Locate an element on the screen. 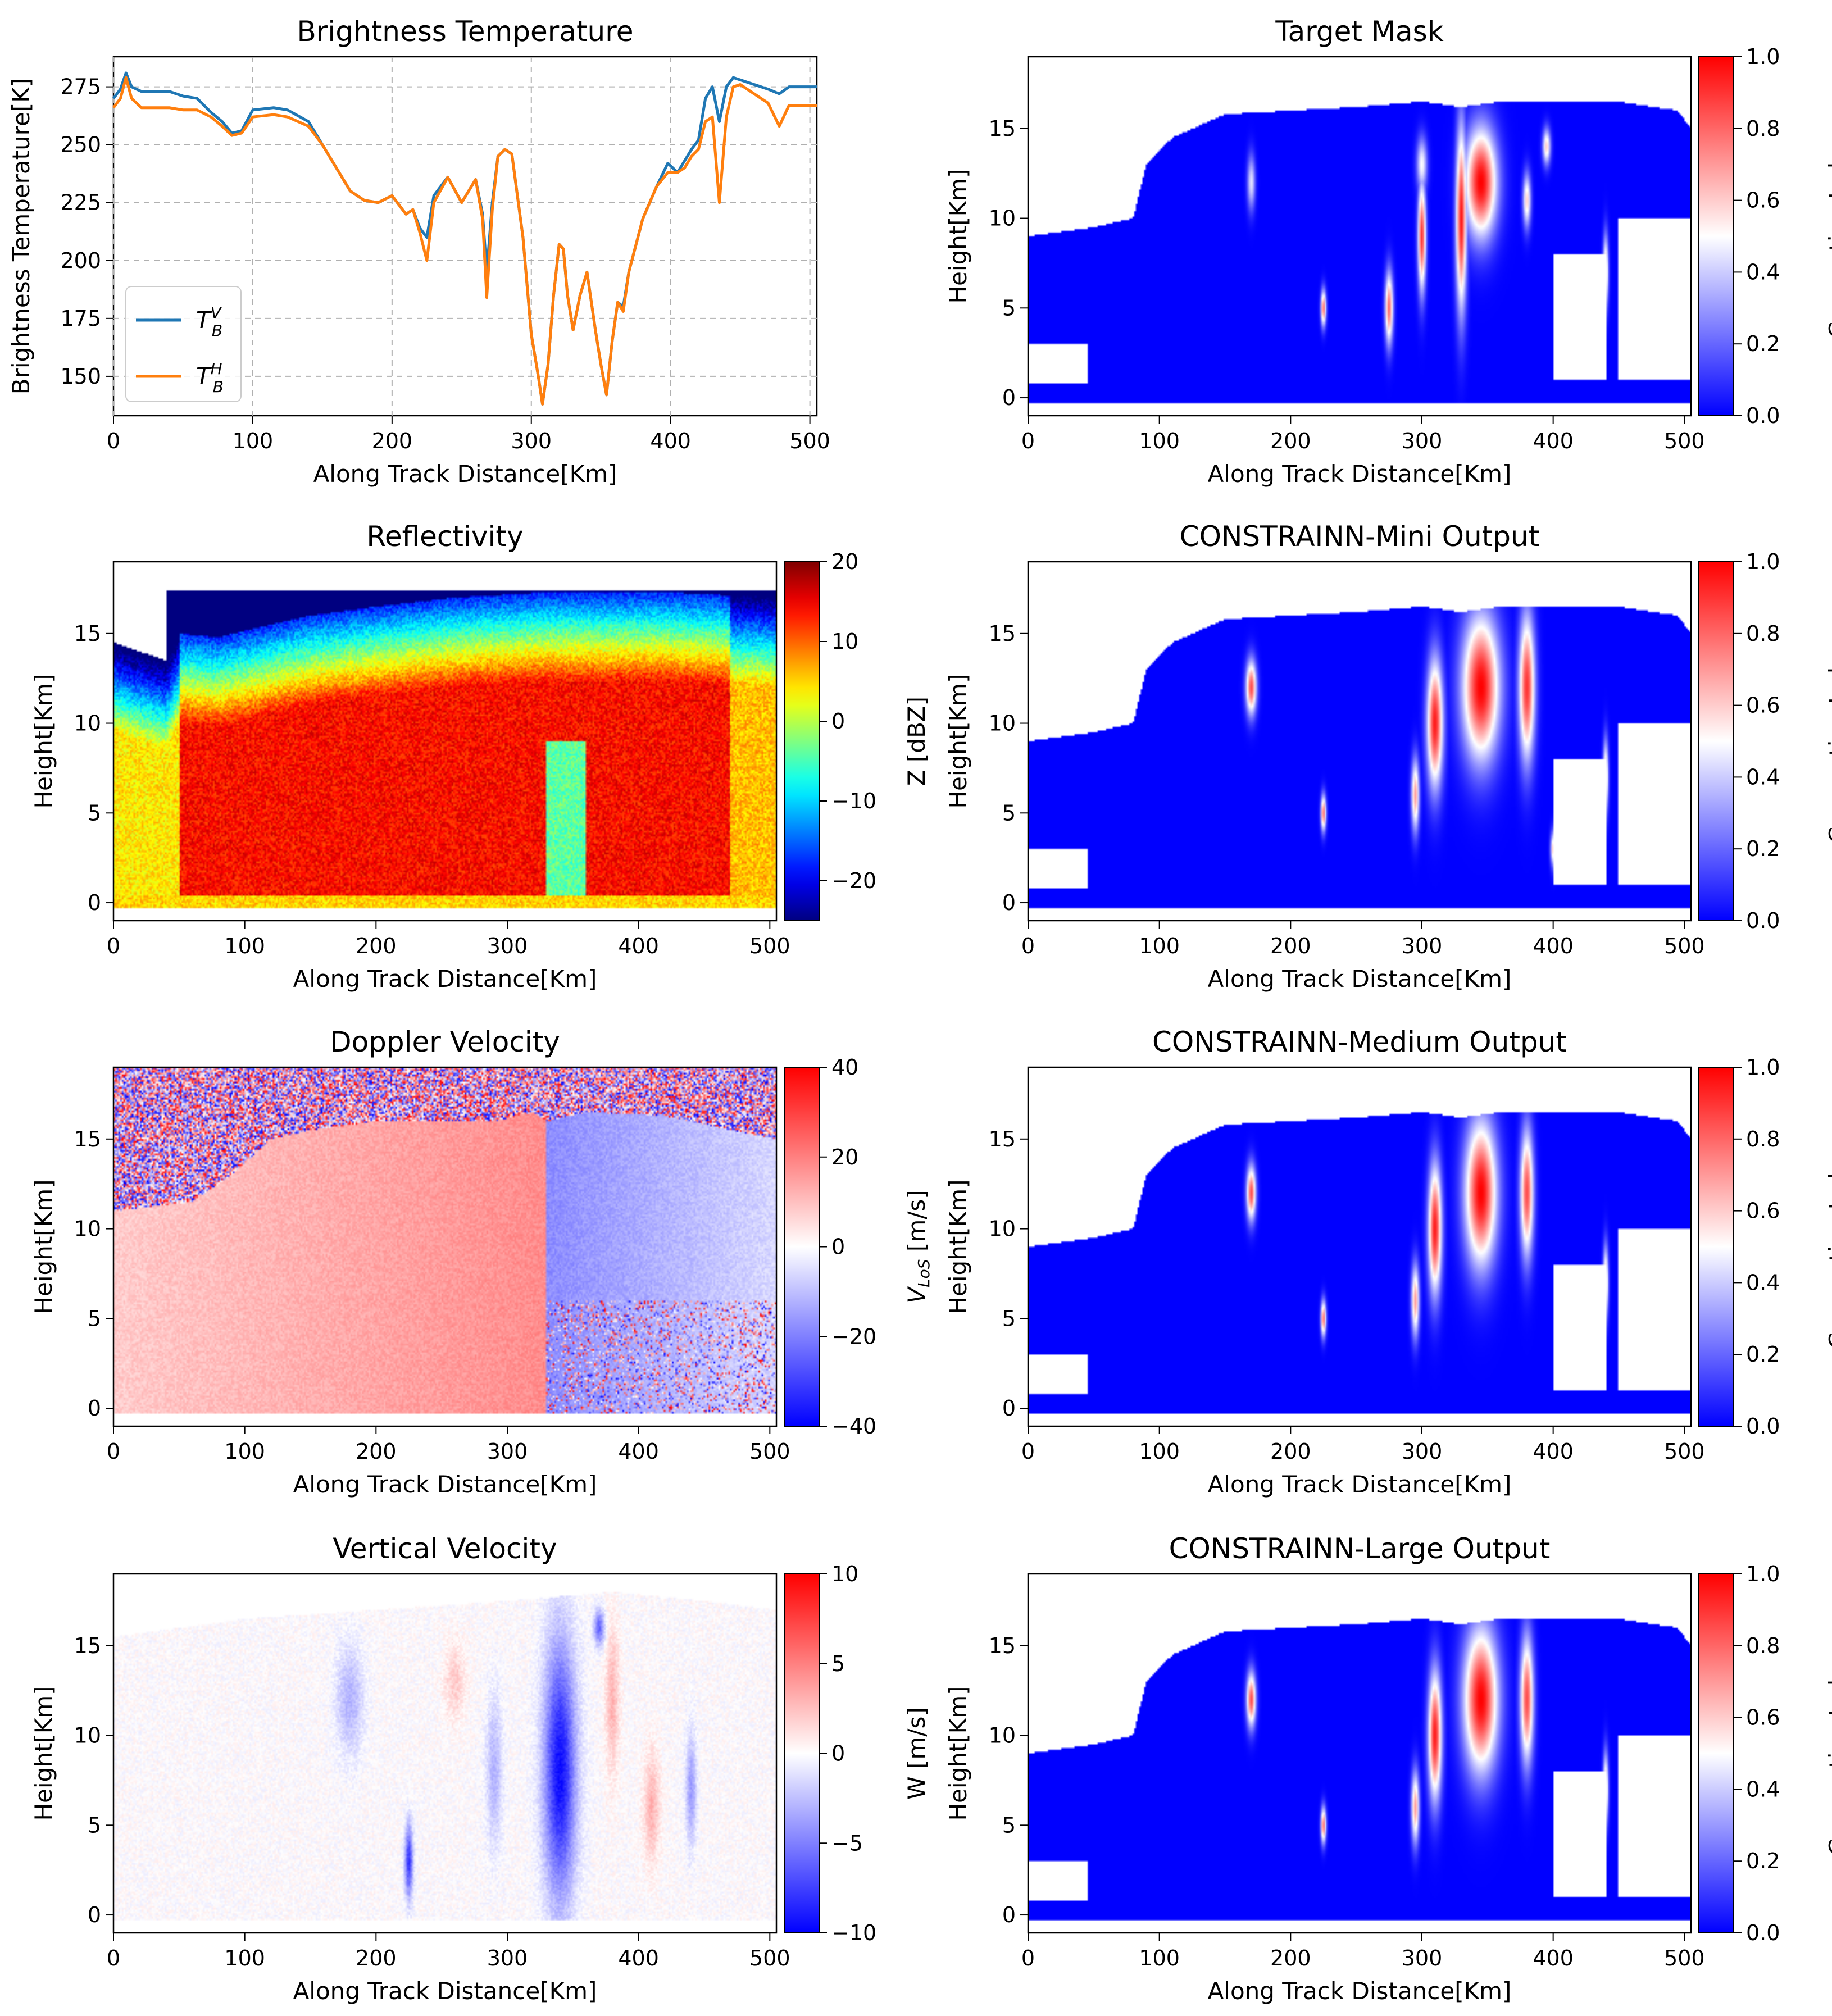 The width and height of the screenshot is (1832, 2016). legend-label: TV B is located at coordinates (209, 321).